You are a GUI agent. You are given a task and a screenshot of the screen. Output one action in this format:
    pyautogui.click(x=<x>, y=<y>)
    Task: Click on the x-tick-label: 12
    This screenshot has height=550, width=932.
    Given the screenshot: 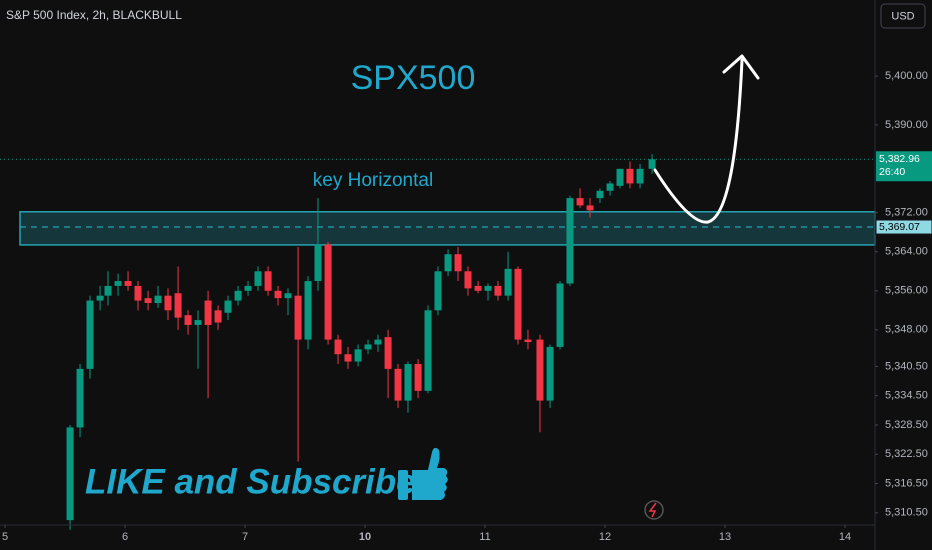 What is the action you would take?
    pyautogui.click(x=605, y=537)
    